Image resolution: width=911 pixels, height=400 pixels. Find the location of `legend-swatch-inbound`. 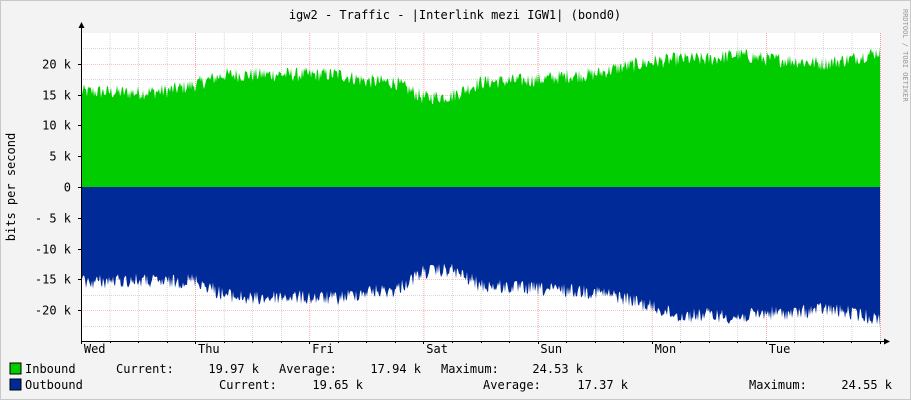

legend-swatch-inbound is located at coordinates (15, 368).